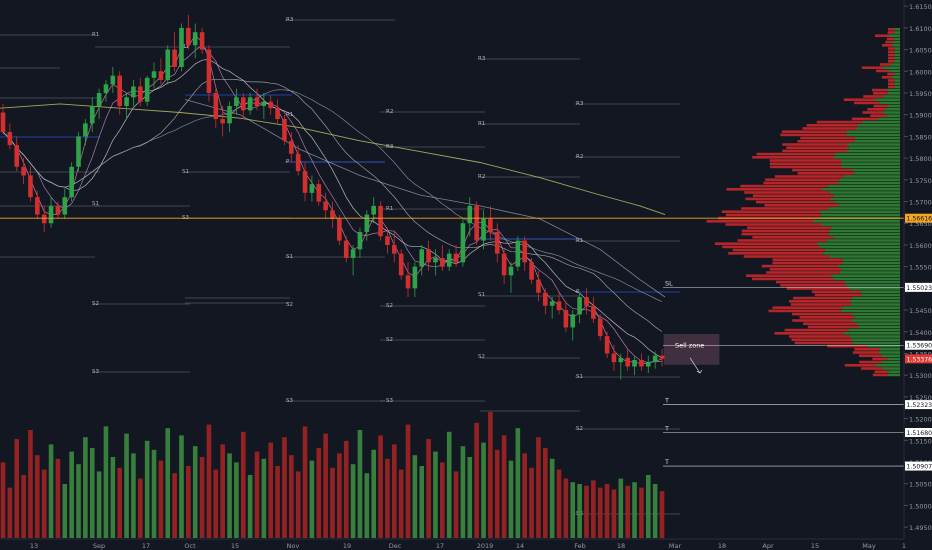  I want to click on y-axis-tick-label: 1.56000, so click(920, 246).